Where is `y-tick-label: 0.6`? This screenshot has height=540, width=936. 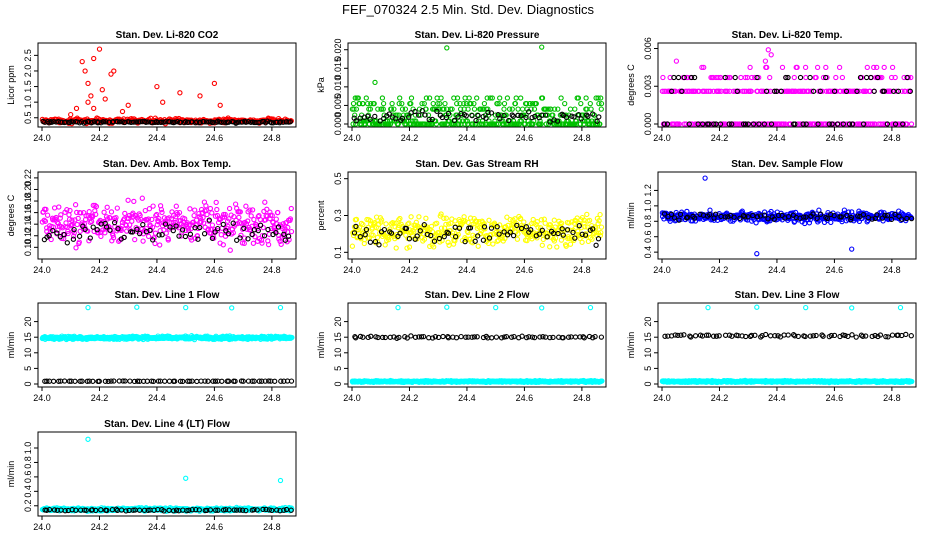
y-tick-label: 0.6 is located at coordinates (28, 477).